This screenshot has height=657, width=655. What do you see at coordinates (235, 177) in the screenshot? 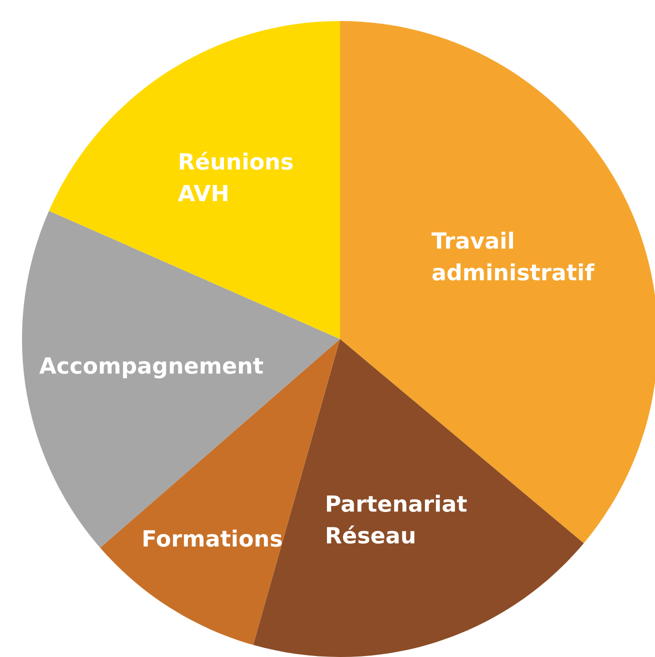
I see `slice-label: Réunions AVH` at bounding box center [235, 177].